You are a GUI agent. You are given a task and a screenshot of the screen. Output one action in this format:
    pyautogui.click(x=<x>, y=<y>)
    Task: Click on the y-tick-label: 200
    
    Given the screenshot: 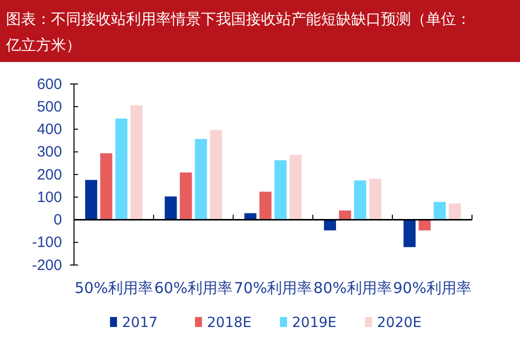 What is the action you would take?
    pyautogui.click(x=49, y=175)
    